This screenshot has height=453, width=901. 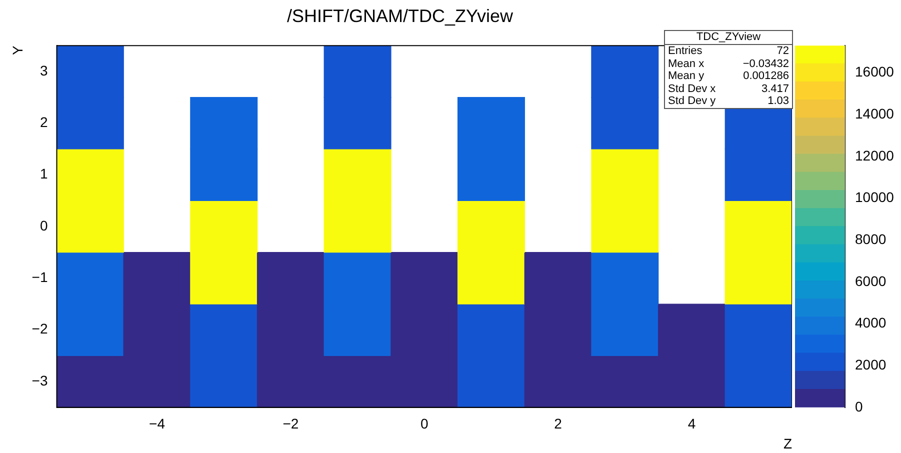 I want to click on y-tick-label: 0, so click(x=44, y=225).